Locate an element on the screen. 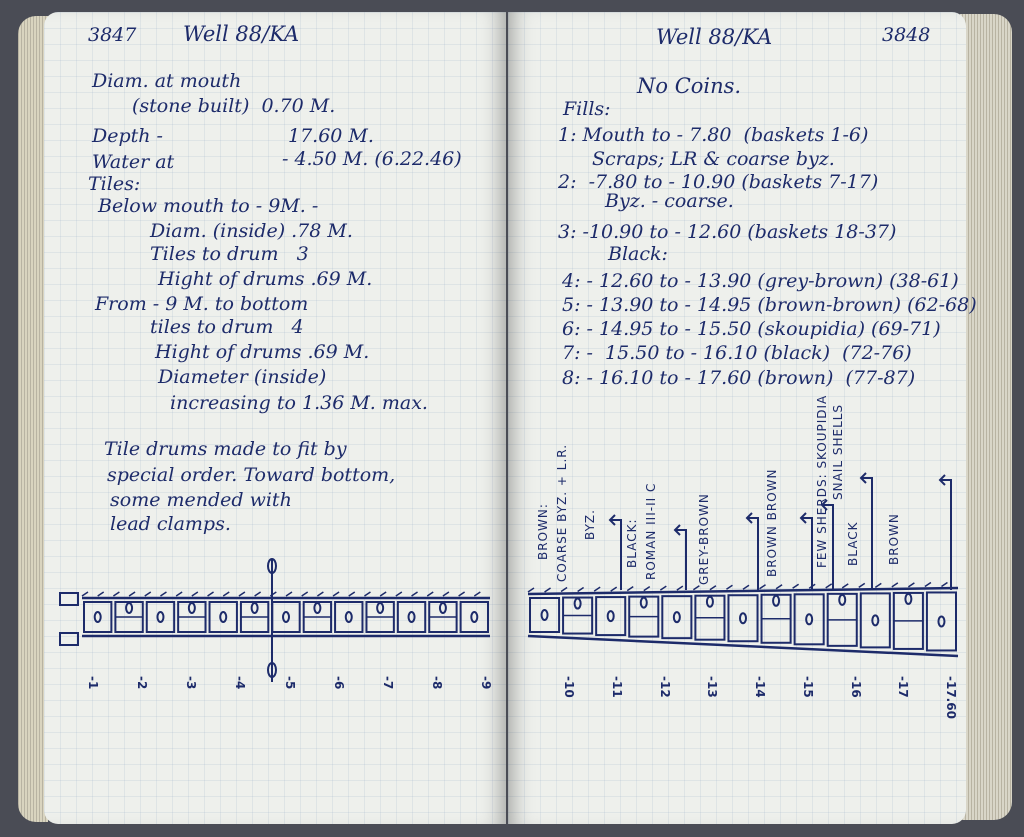 Image resolution: width=1024 pixels, height=837 pixels. note-line: tiles to drum 4 is located at coordinates (227, 327).